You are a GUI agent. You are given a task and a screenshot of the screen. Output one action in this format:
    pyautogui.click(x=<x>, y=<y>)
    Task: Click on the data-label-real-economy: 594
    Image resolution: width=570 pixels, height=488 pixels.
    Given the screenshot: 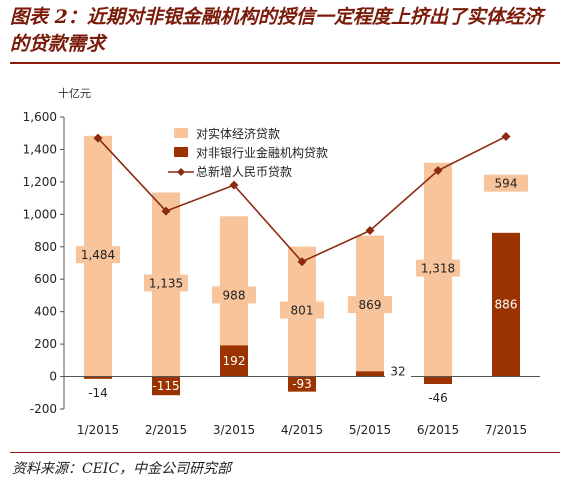 What is the action you would take?
    pyautogui.click(x=506, y=184)
    